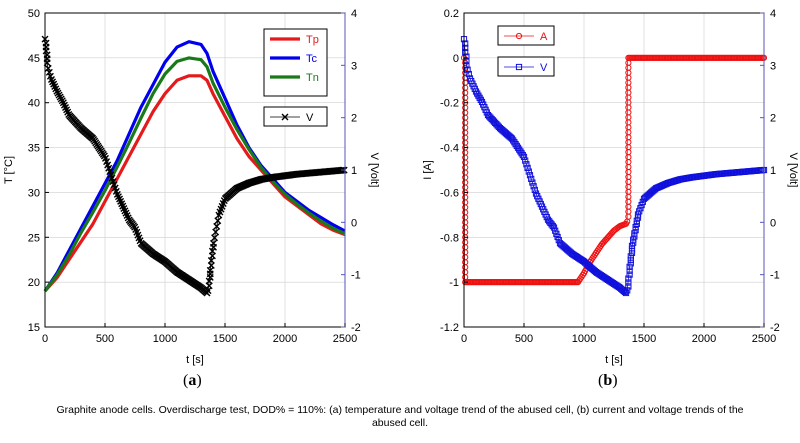 Image resolution: width=800 pixels, height=443 pixels. What do you see at coordinates (449, 328) in the screenshot?
I see `y-tick-label: -1.2` at bounding box center [449, 328].